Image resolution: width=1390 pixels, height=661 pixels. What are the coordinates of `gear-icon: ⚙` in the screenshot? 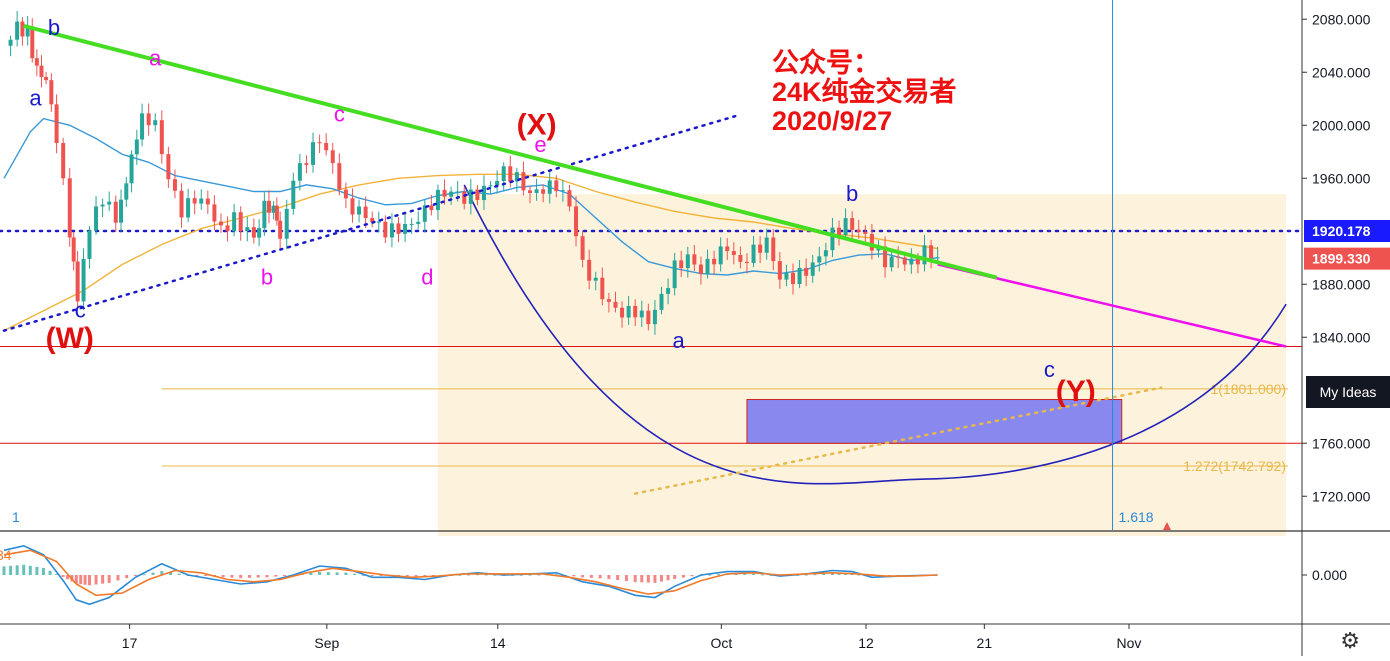 It's located at (1350, 640).